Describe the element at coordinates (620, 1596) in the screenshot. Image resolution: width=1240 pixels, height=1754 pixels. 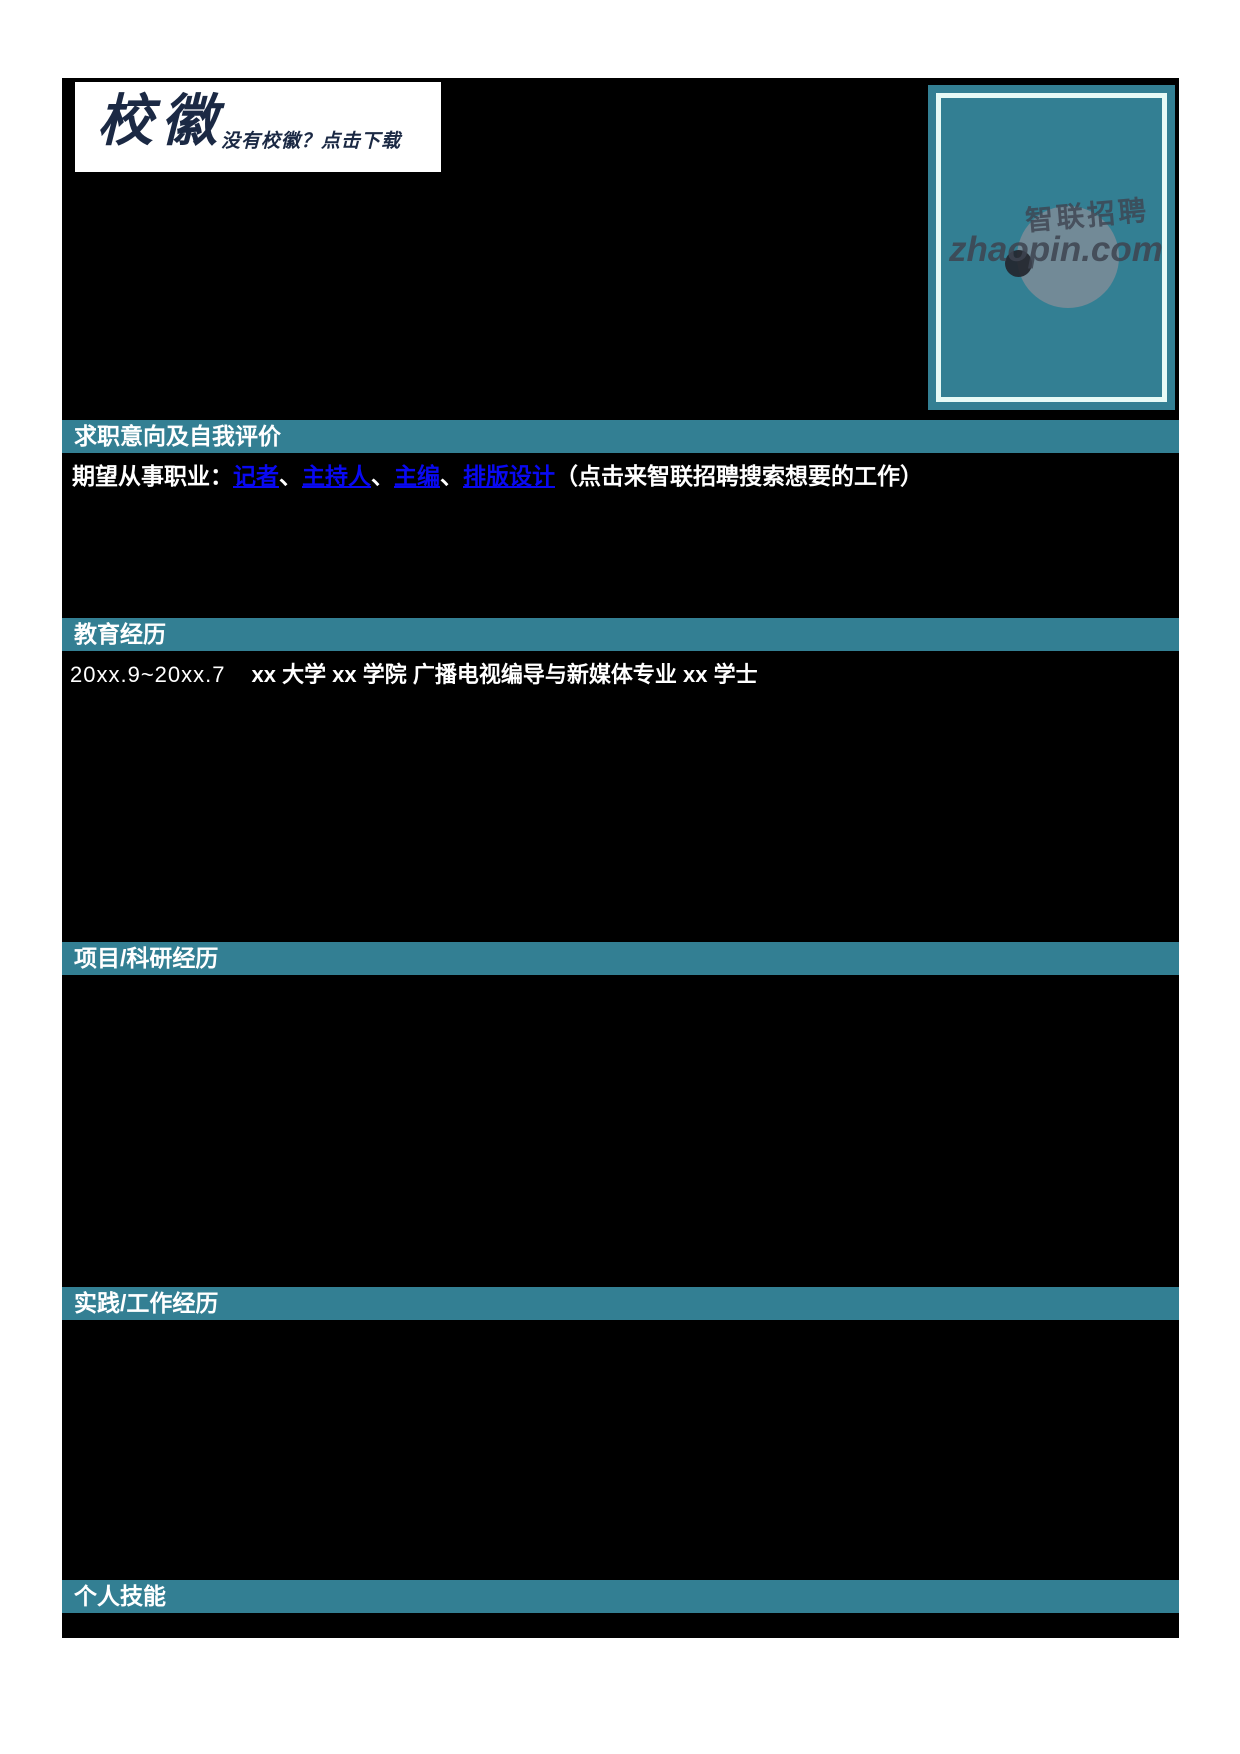
I see `section-header-skills: 个人技能` at that location.